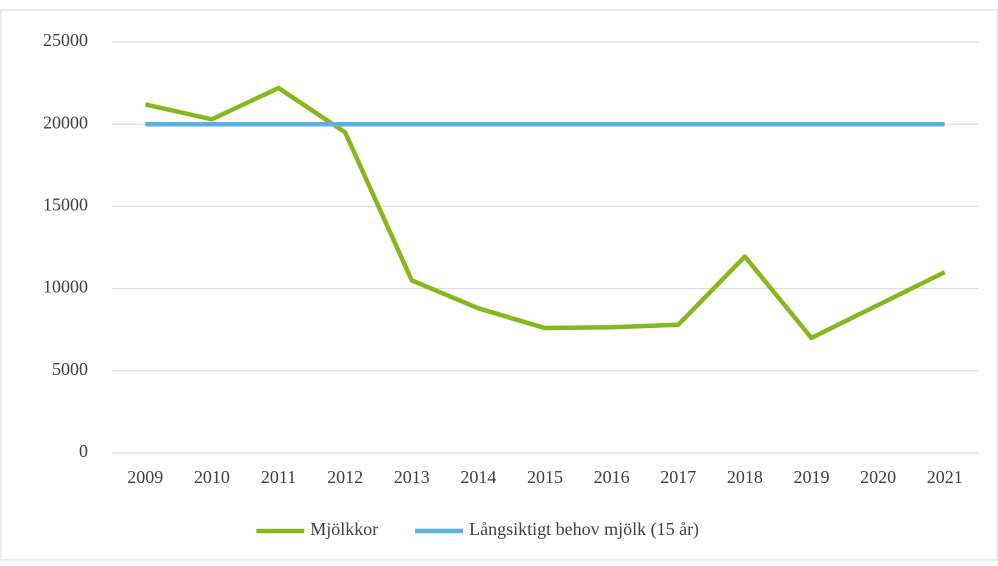 The width and height of the screenshot is (998, 566). Describe the element at coordinates (344, 529) in the screenshot. I see `legend-label: Mjölkkor` at that location.